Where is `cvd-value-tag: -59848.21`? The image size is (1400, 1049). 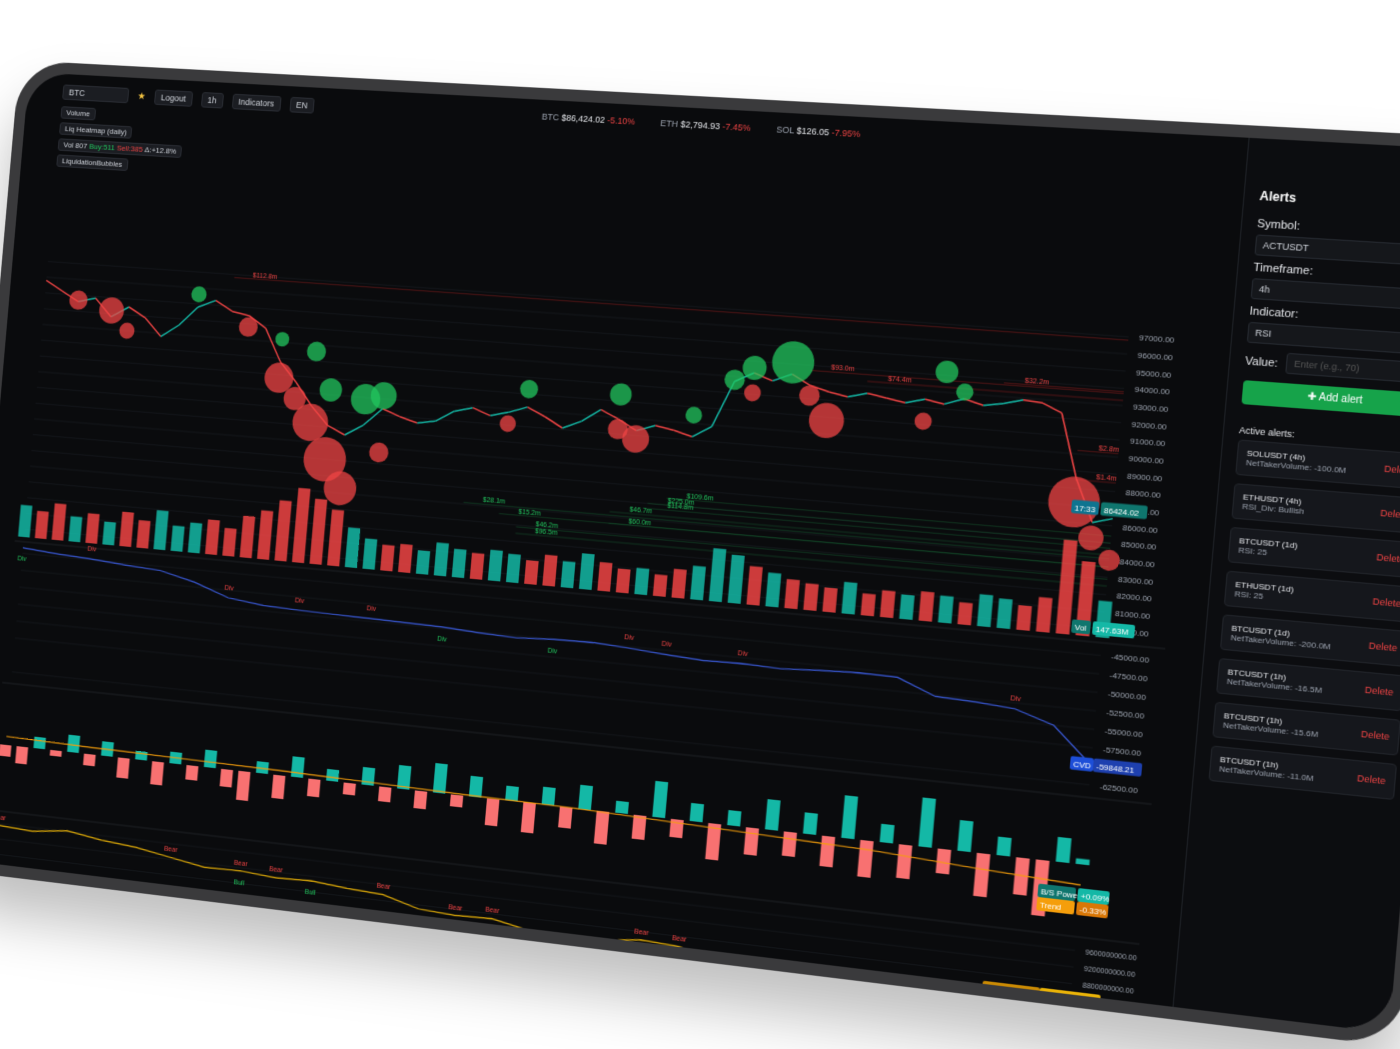
cvd-value-tag: -59848.21 is located at coordinates (1115, 768).